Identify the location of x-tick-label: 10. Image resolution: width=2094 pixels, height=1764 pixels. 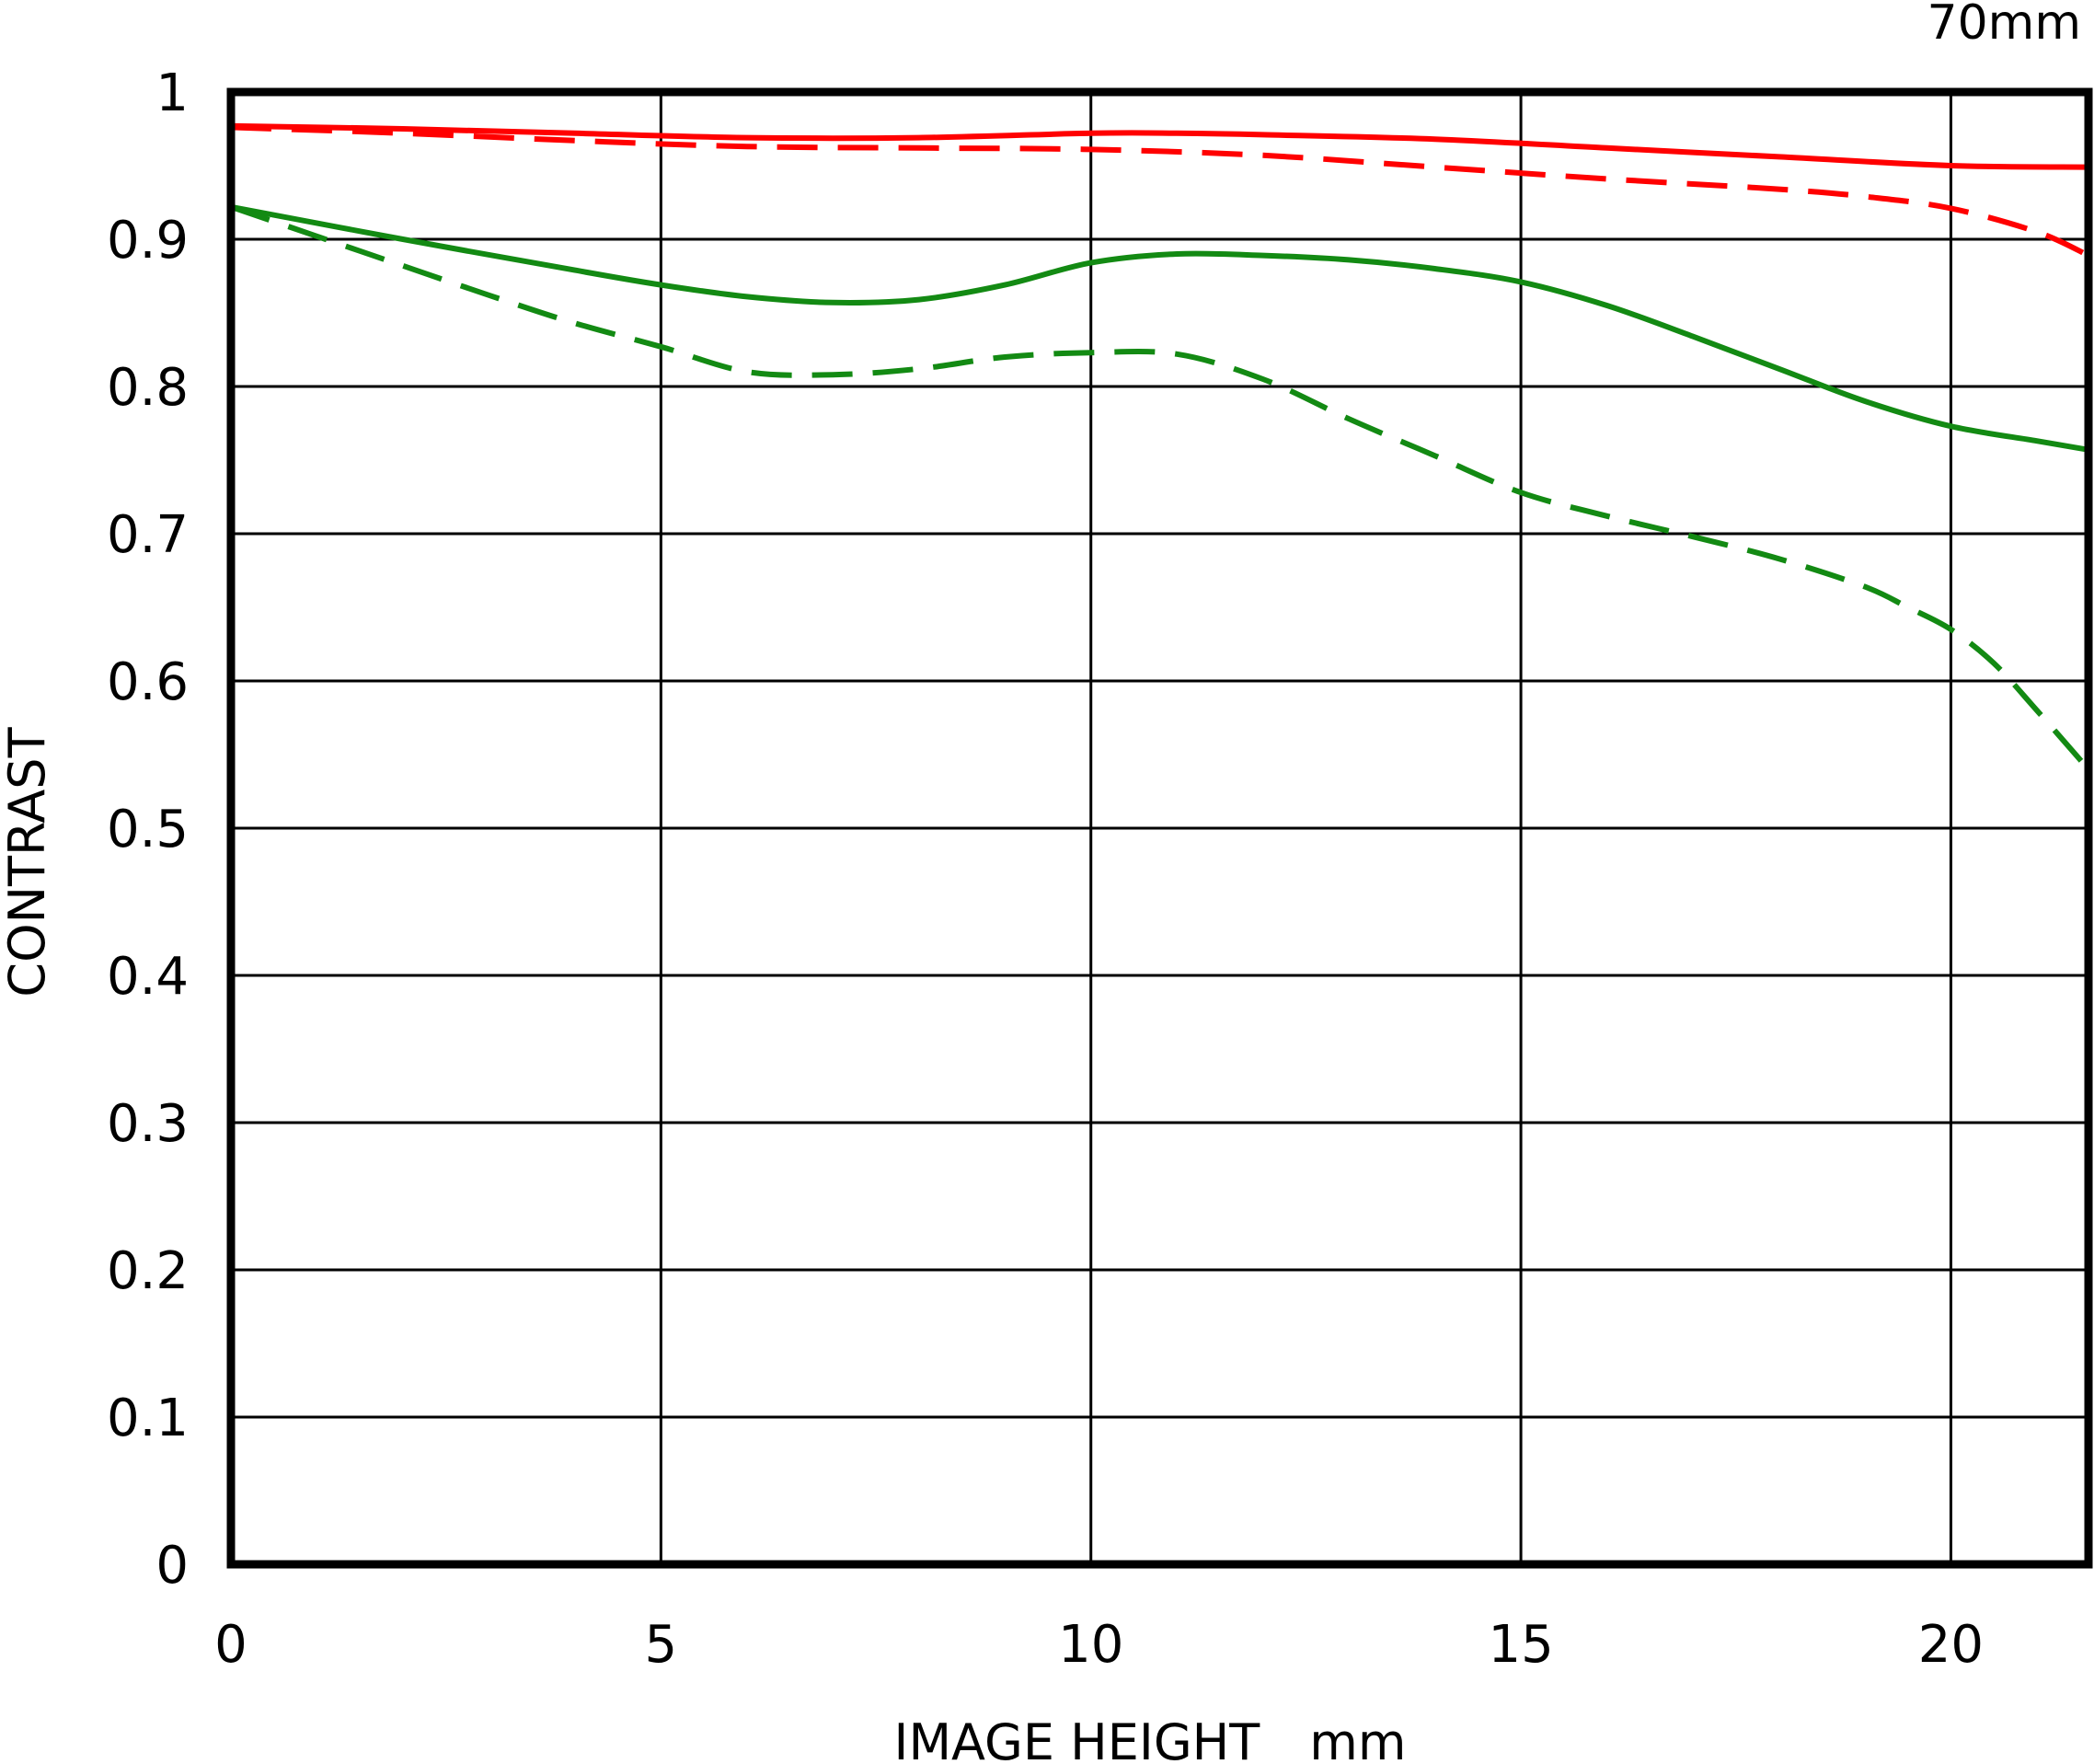
(1090, 1645).